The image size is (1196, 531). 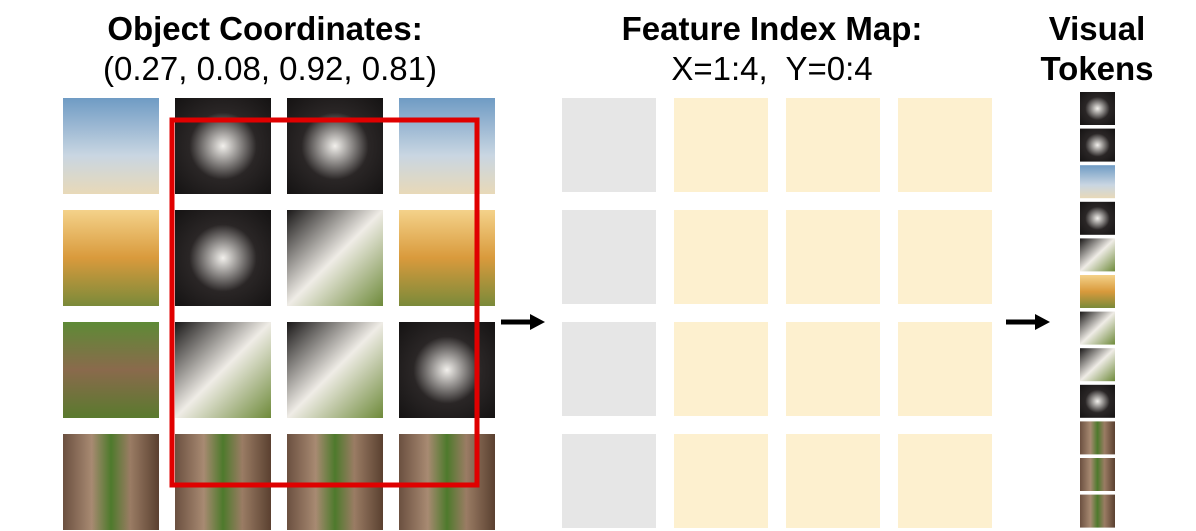 What do you see at coordinates (772, 28) in the screenshot?
I see `panel-title: Feature Index Map:` at bounding box center [772, 28].